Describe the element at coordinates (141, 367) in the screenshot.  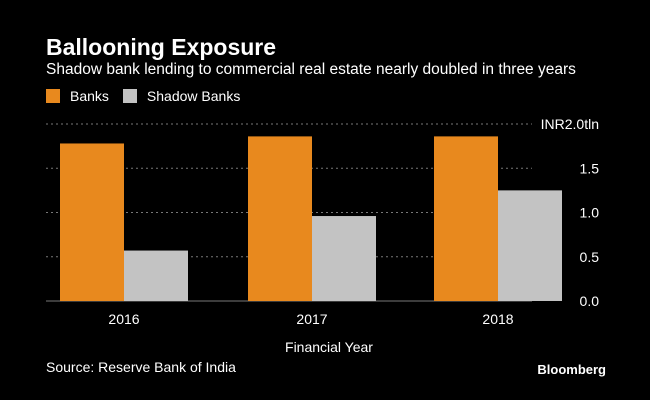
I see `source-note: Source: Reserve Bank of India` at that location.